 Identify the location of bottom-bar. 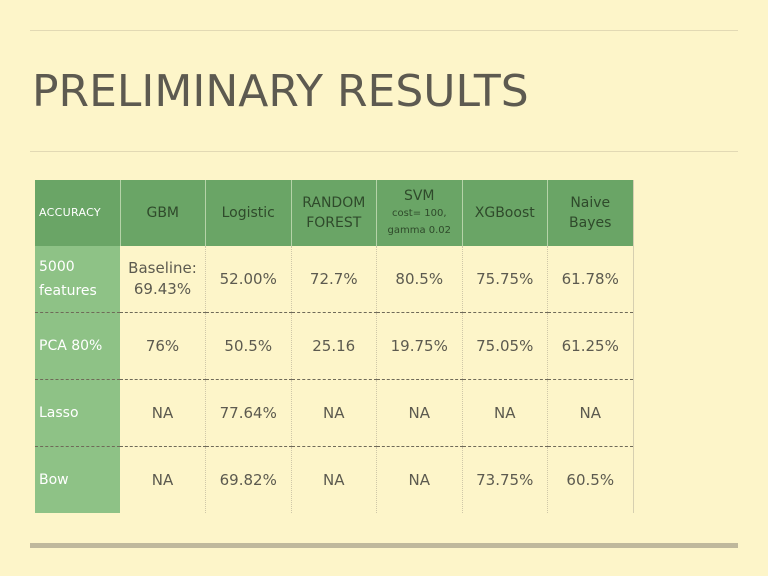
(384, 545).